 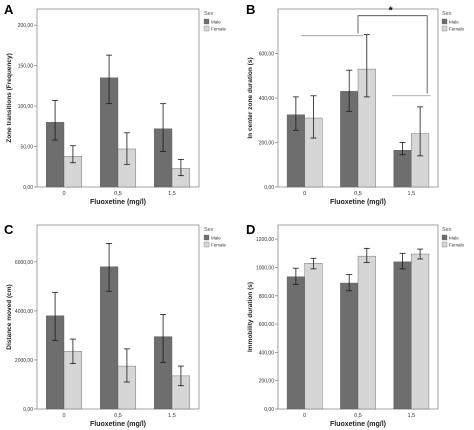 What do you see at coordinates (265, 268) in the screenshot?
I see `y-tick-label: 1000,00` at bounding box center [265, 268].